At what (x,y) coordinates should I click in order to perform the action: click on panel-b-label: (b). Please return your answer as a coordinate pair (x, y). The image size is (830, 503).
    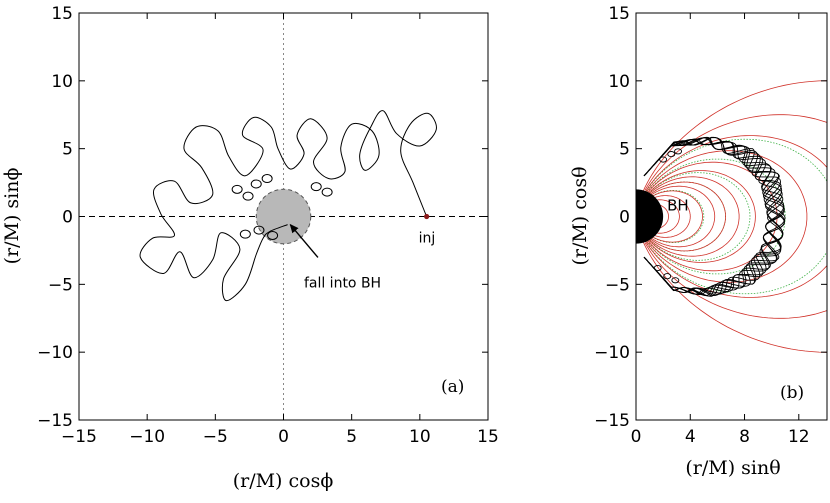
    Looking at the image, I should click on (792, 393).